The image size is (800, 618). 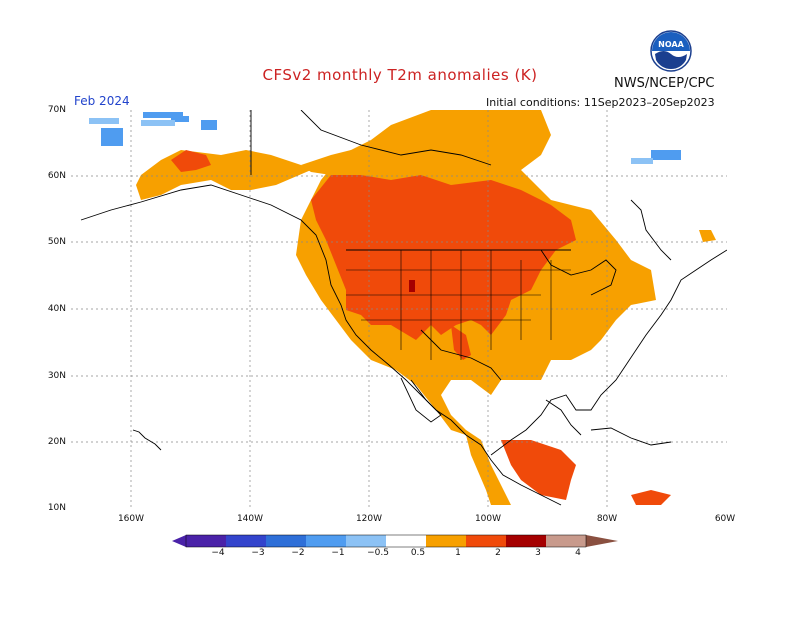 What do you see at coordinates (725, 519) in the screenshot?
I see `lon-label-60w: 60W` at bounding box center [725, 519].